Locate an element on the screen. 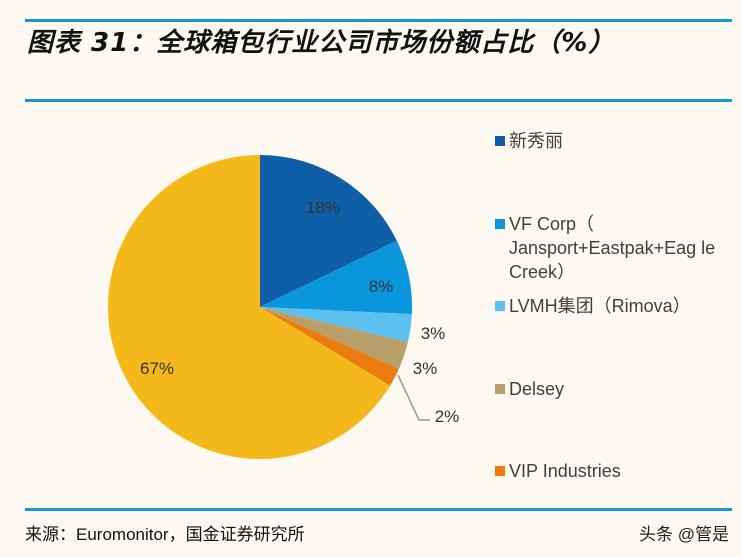 This screenshot has width=741, height=557. data-label: 67% is located at coordinates (157, 368).